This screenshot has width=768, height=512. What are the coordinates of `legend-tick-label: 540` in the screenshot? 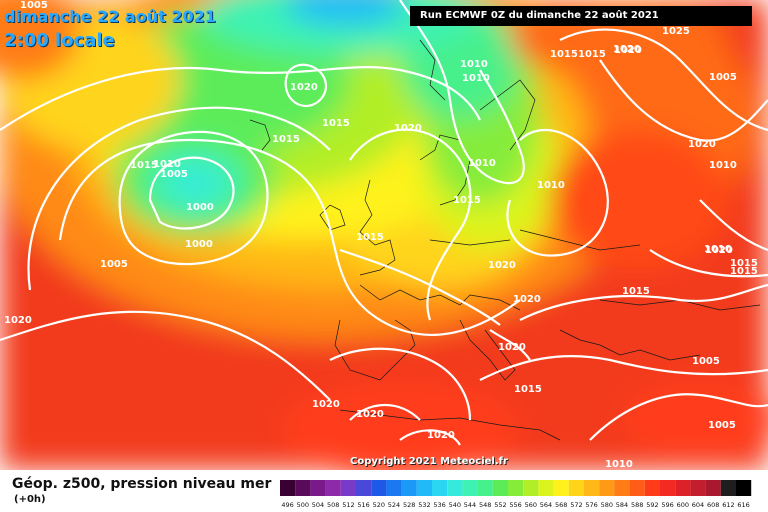 It's located at (455, 505).